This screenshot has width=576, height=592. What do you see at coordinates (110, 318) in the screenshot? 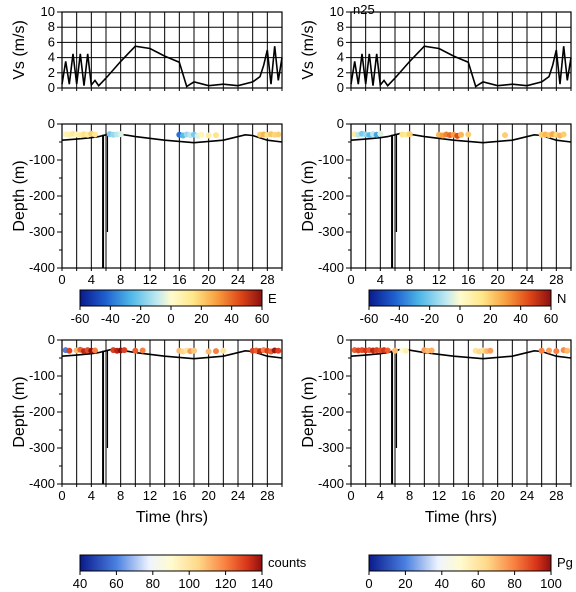
I see `colorbar-tick-label: -40` at bounding box center [110, 318].